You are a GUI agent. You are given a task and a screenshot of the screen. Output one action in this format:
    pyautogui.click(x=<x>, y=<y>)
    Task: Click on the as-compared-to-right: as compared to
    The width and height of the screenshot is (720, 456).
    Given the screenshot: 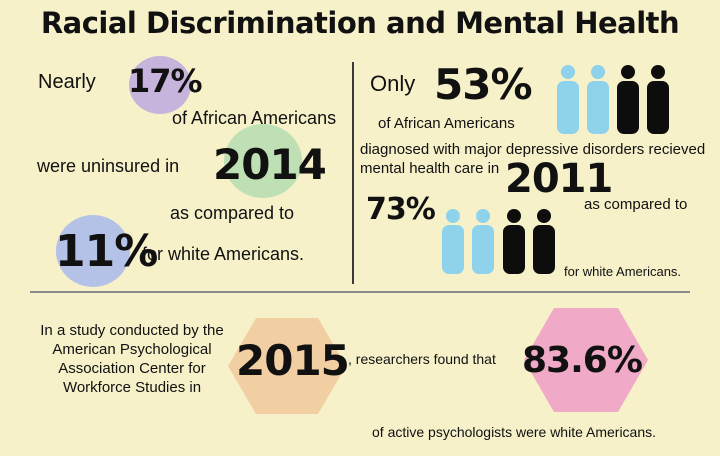 What is the action you would take?
    pyautogui.click(x=636, y=204)
    